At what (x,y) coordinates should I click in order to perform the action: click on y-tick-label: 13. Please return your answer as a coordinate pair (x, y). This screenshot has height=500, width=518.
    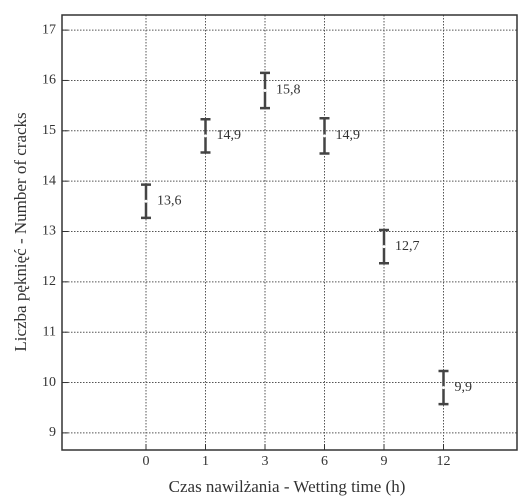
    Looking at the image, I should click on (49, 231).